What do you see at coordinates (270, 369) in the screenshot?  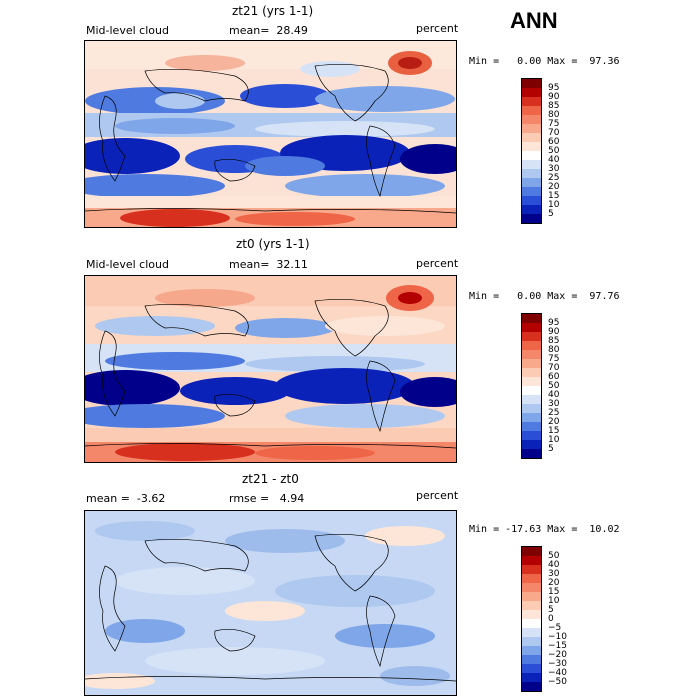 I see `panel2-map` at bounding box center [270, 369].